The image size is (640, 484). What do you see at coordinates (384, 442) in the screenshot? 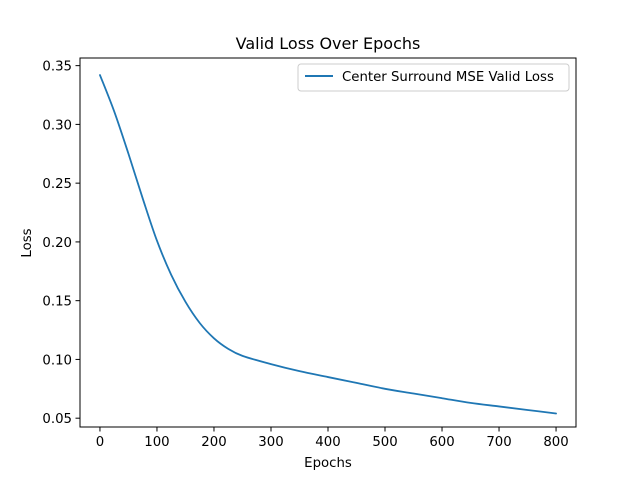
I see `x-tick-label: 500` at bounding box center [384, 442].